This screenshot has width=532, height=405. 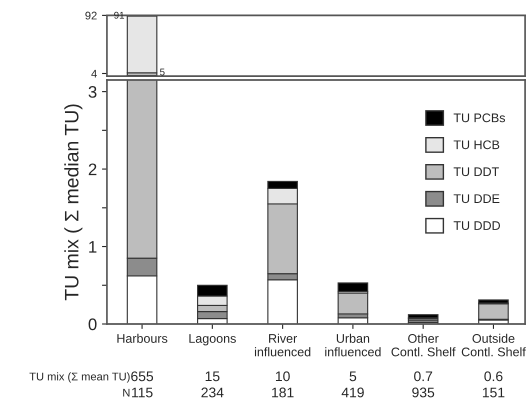 What do you see at coordinates (142, 338) in the screenshot?
I see `x-tick-label: Harbours` at bounding box center [142, 338].